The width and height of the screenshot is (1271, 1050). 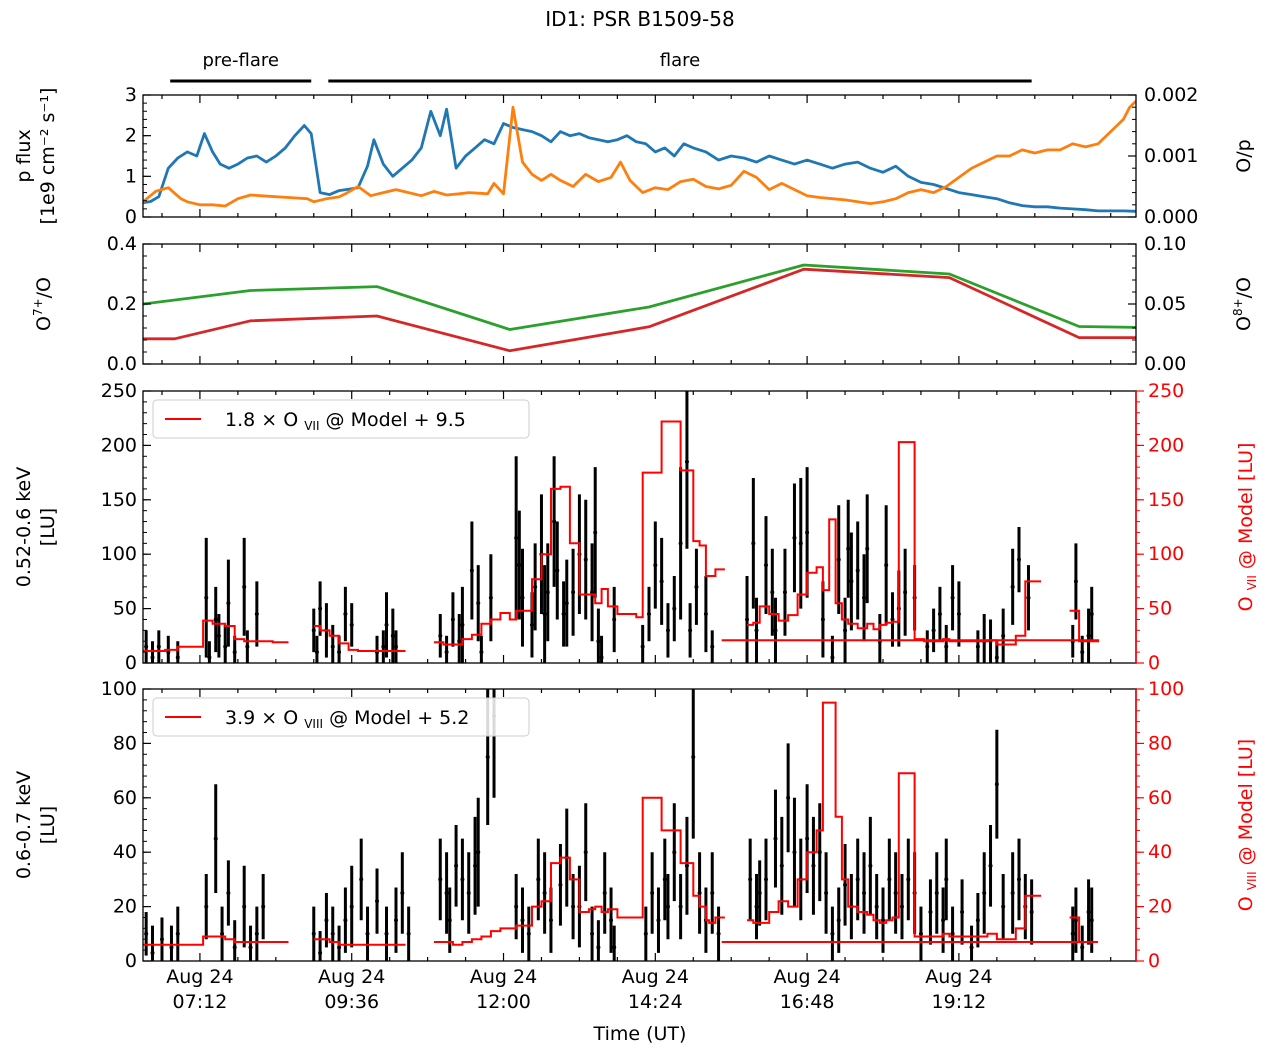 What do you see at coordinates (1165, 244) in the screenshot?
I see `right-y-tick-label: 0.10` at bounding box center [1165, 244].